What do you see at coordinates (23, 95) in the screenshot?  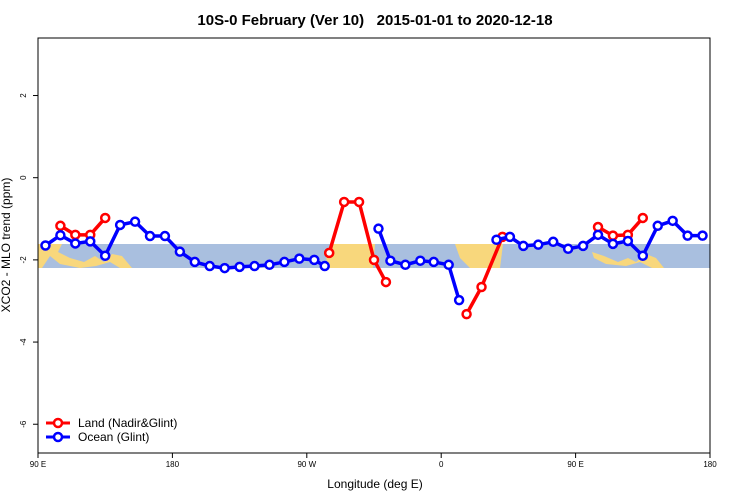 I see `y-tick-label: 2` at bounding box center [23, 95].